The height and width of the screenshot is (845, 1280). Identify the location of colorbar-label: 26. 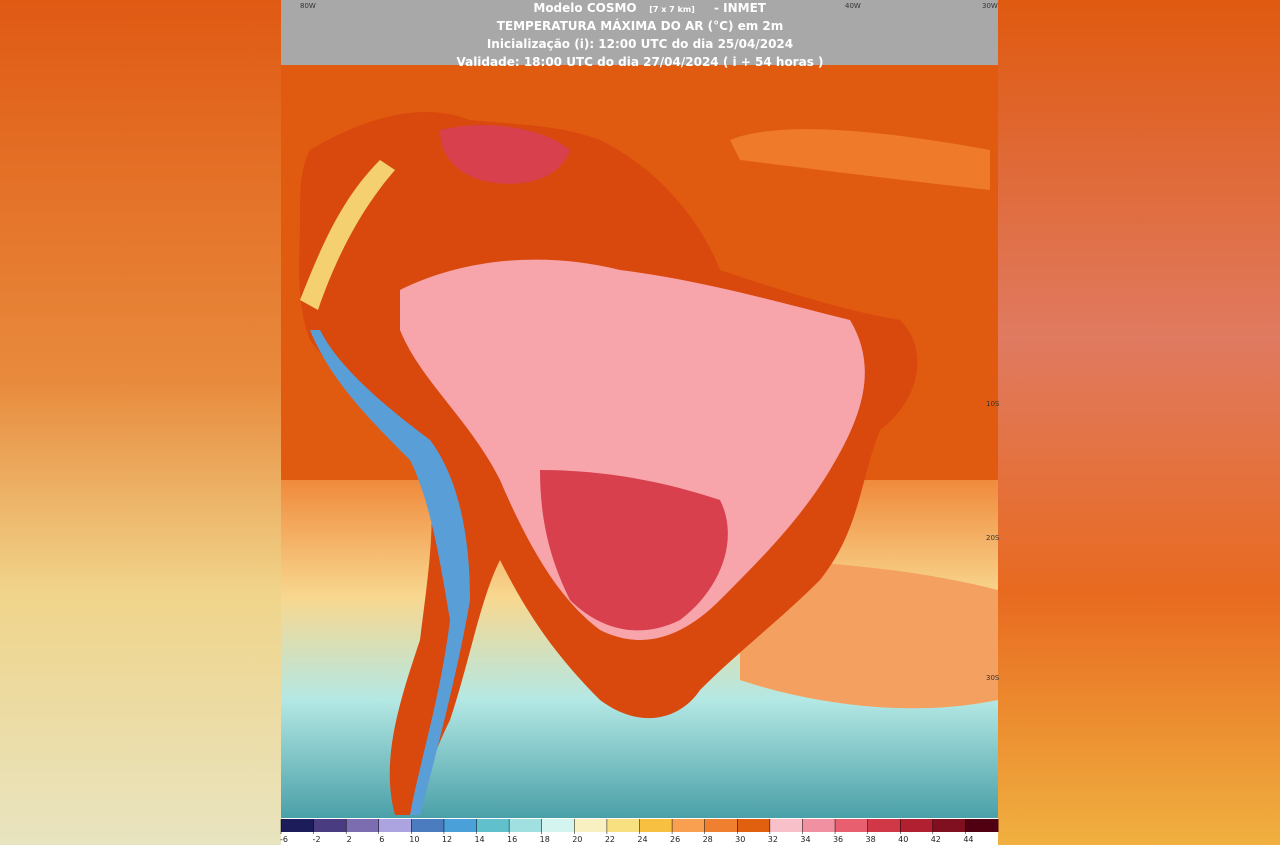
(675, 839).